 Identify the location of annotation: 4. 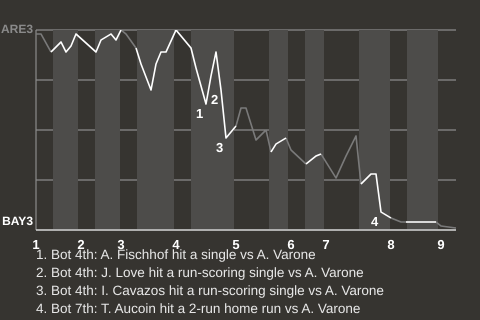
(375, 221).